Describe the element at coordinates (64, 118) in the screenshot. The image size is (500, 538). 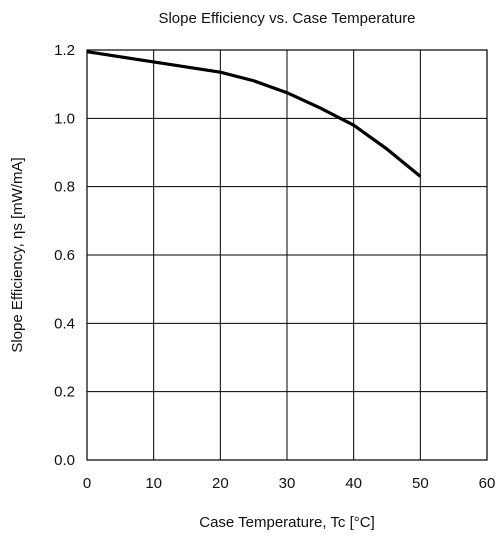
I see `y-tick-label: 1.0` at that location.